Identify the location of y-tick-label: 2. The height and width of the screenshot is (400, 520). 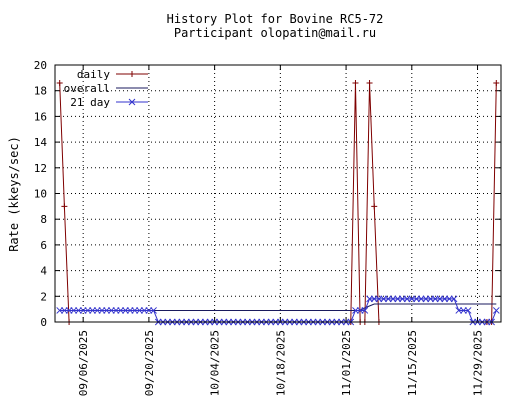
(43, 296).